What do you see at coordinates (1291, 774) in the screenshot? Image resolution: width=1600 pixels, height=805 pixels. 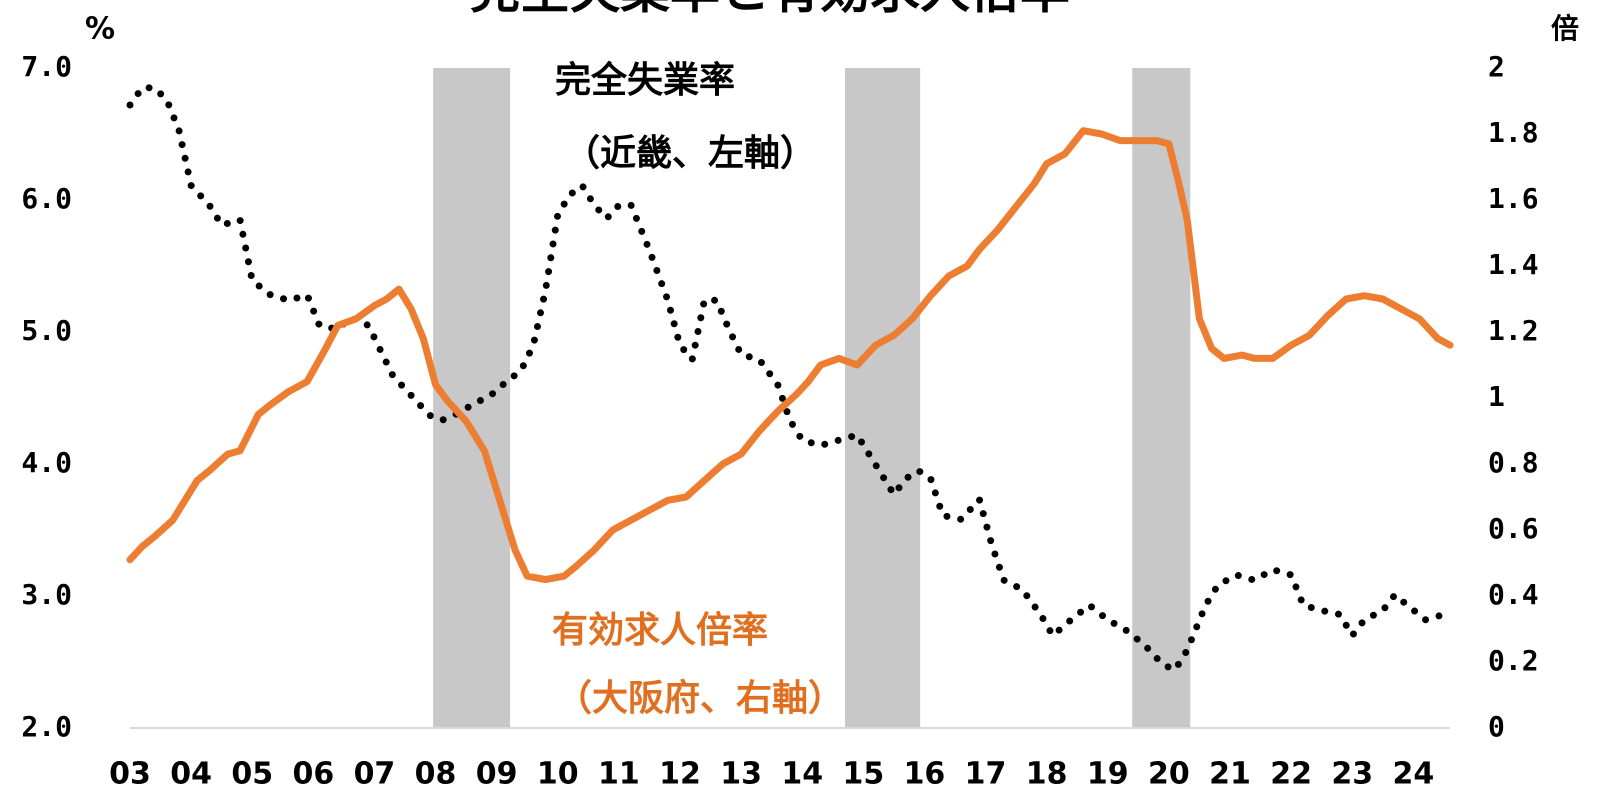 I see `x-tick-label: 22` at bounding box center [1291, 774].